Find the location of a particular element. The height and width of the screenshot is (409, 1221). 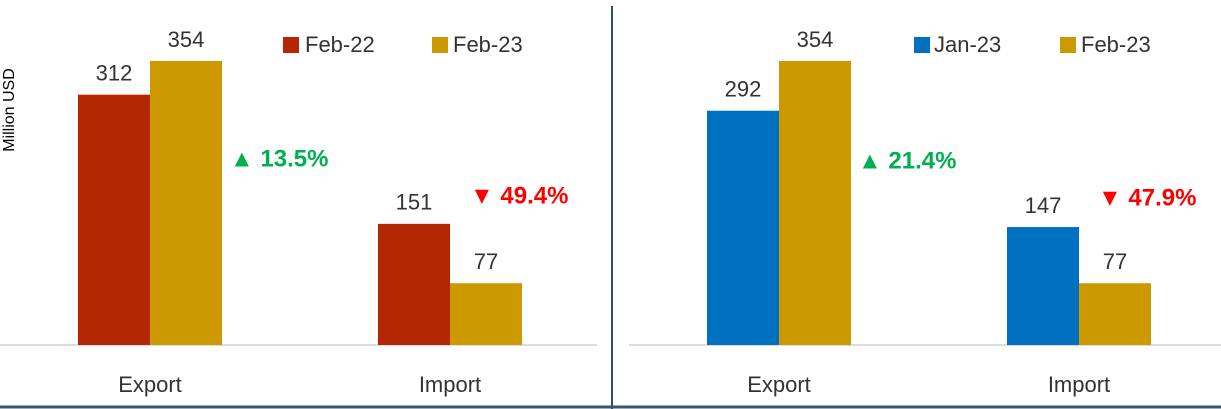

legend-label: Jan-23 is located at coordinates (967, 44).